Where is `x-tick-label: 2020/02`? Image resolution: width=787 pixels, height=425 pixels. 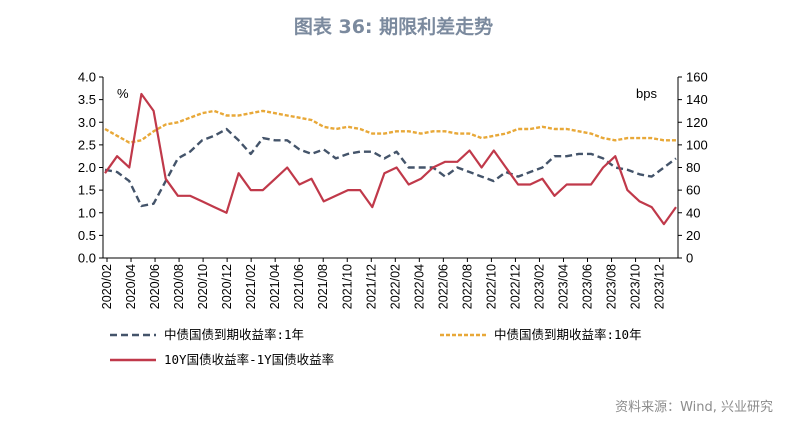 x-tick-label: 2020/02 is located at coordinates (107, 286).